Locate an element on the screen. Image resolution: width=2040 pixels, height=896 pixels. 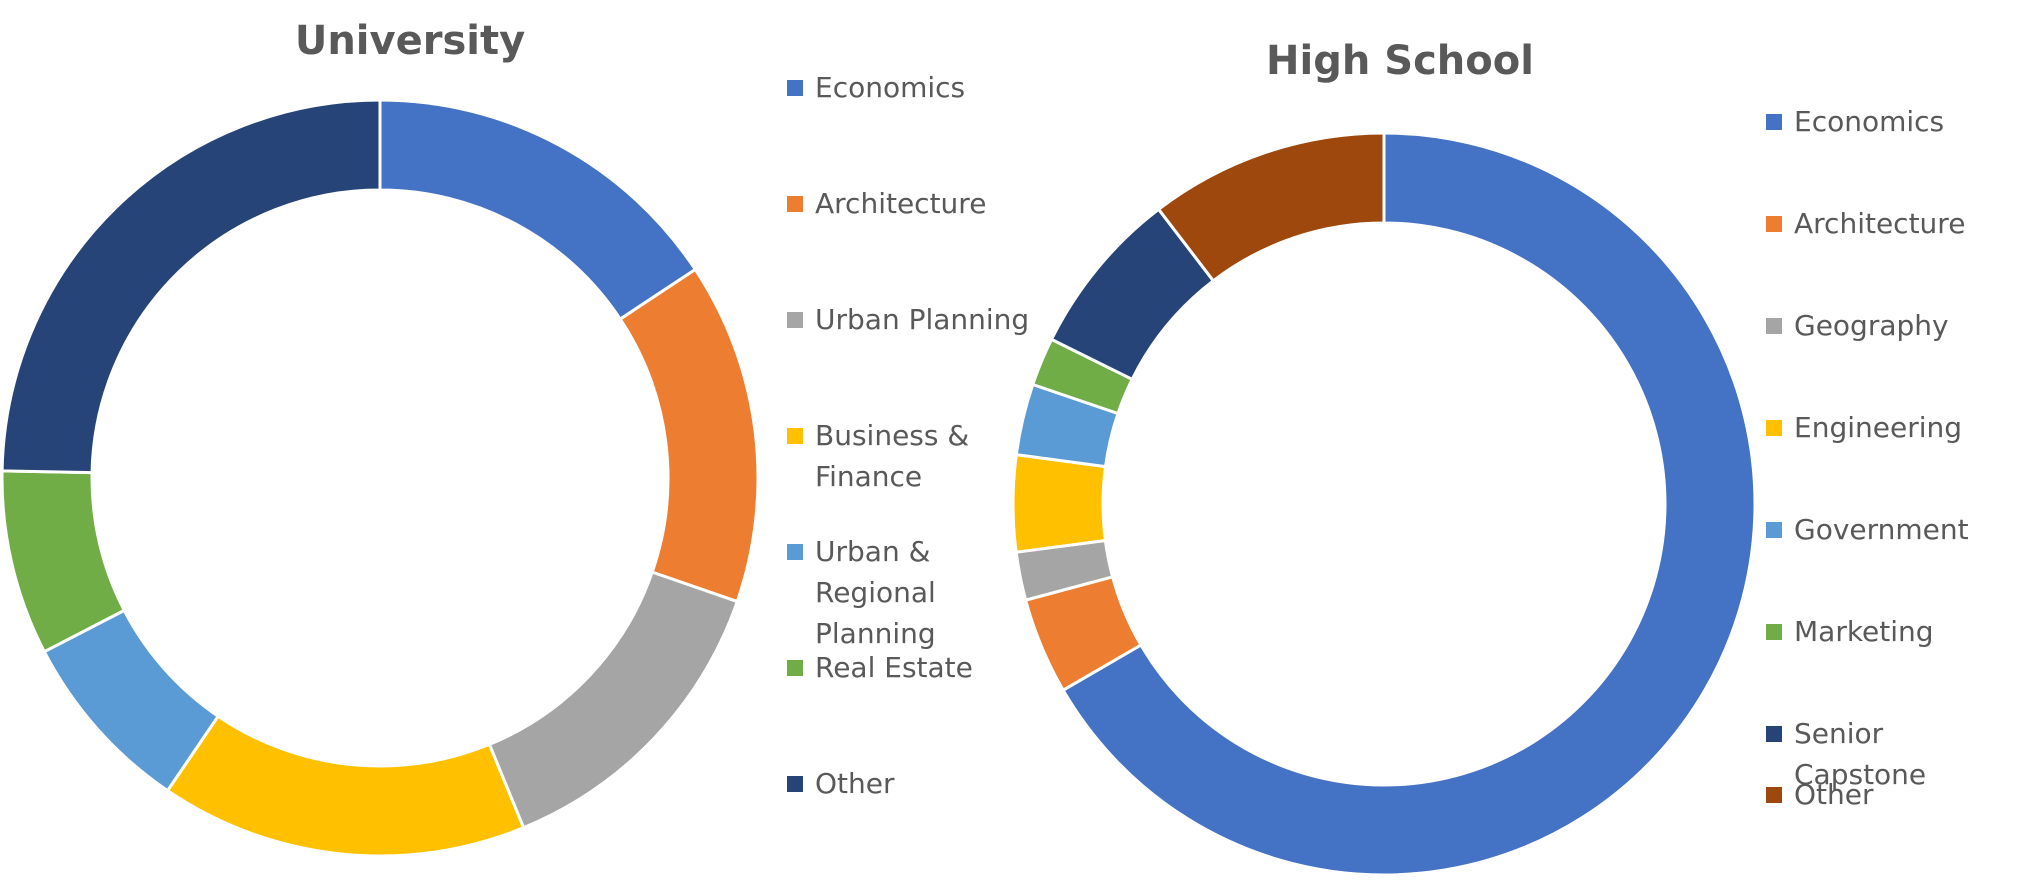
high-school-slice-engineering is located at coordinates (1059, 503).